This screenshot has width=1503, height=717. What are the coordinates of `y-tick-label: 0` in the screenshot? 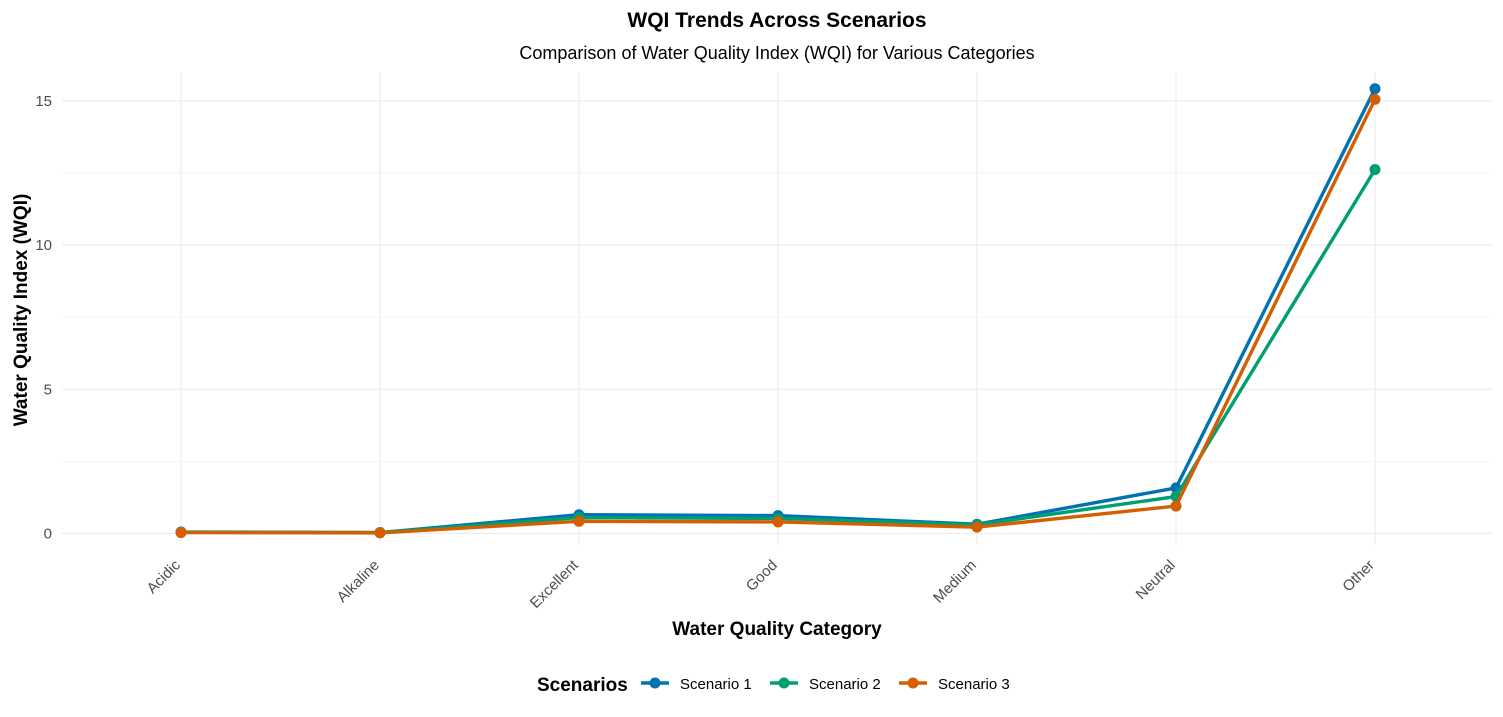 It's located at (48, 533).